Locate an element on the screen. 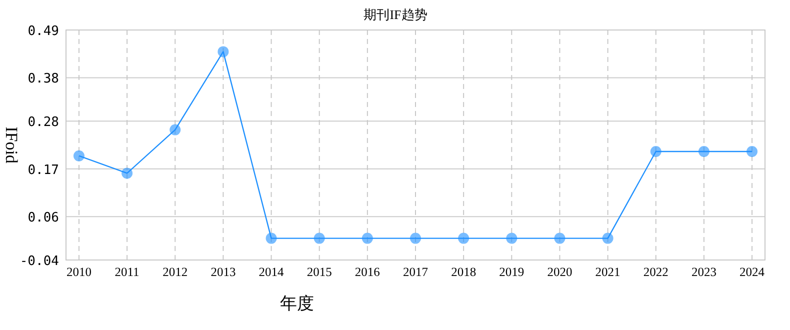 Image resolution: width=790 pixels, height=330 pixels. x-tick-label: 2017 is located at coordinates (415, 272).